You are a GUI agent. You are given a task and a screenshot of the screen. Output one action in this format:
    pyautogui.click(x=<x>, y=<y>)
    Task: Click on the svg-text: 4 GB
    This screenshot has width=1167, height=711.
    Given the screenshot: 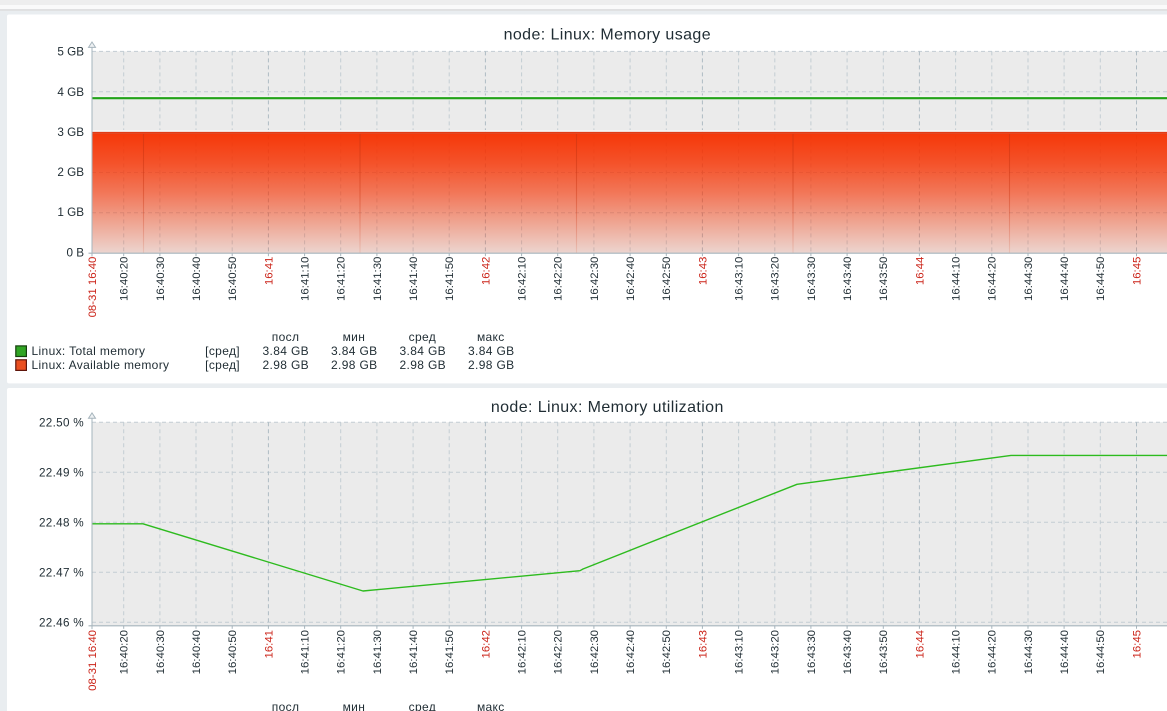 What is the action you would take?
    pyautogui.click(x=70, y=92)
    